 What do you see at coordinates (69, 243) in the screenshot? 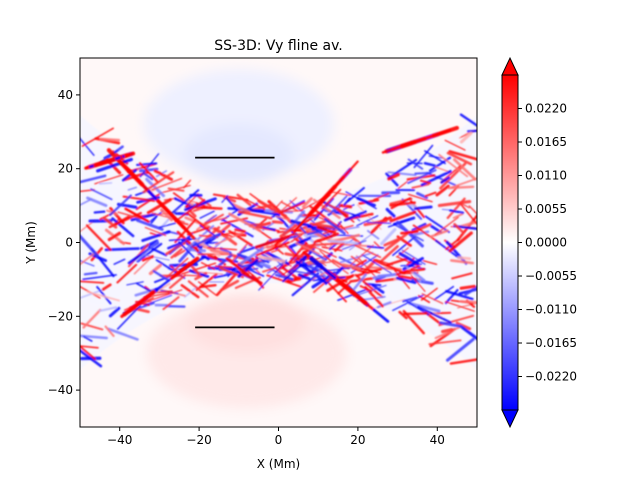
I see `y-tick-label: 0` at bounding box center [69, 243].